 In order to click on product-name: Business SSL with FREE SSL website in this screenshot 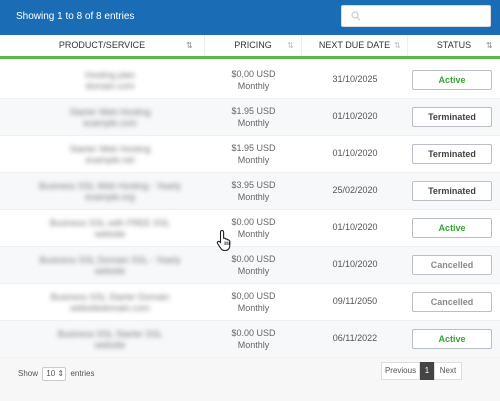, I will do `click(110, 228)`.